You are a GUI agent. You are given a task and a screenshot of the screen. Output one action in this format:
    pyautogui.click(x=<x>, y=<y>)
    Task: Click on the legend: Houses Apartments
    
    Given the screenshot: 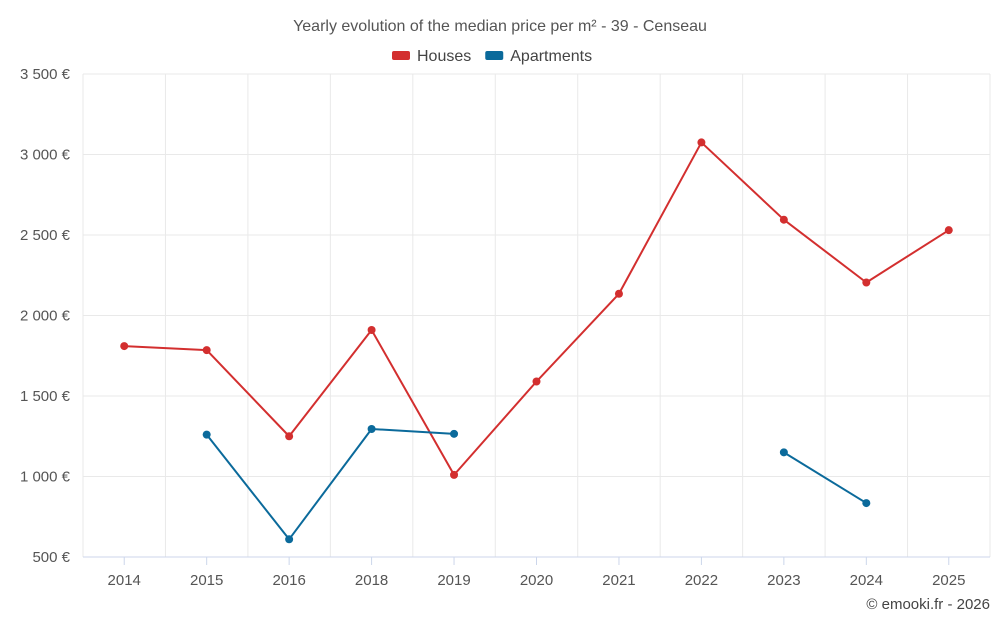 What is the action you would take?
    pyautogui.click(x=492, y=56)
    